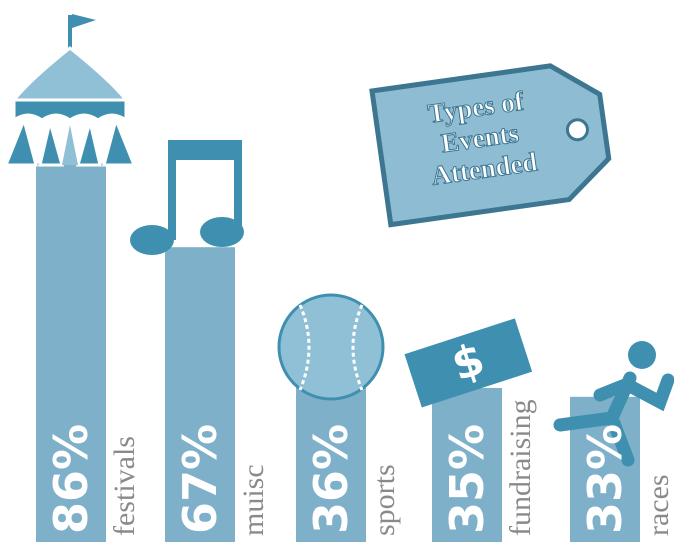 The image size is (674, 542). I want to click on category-label: fundraising, so click(520, 467).